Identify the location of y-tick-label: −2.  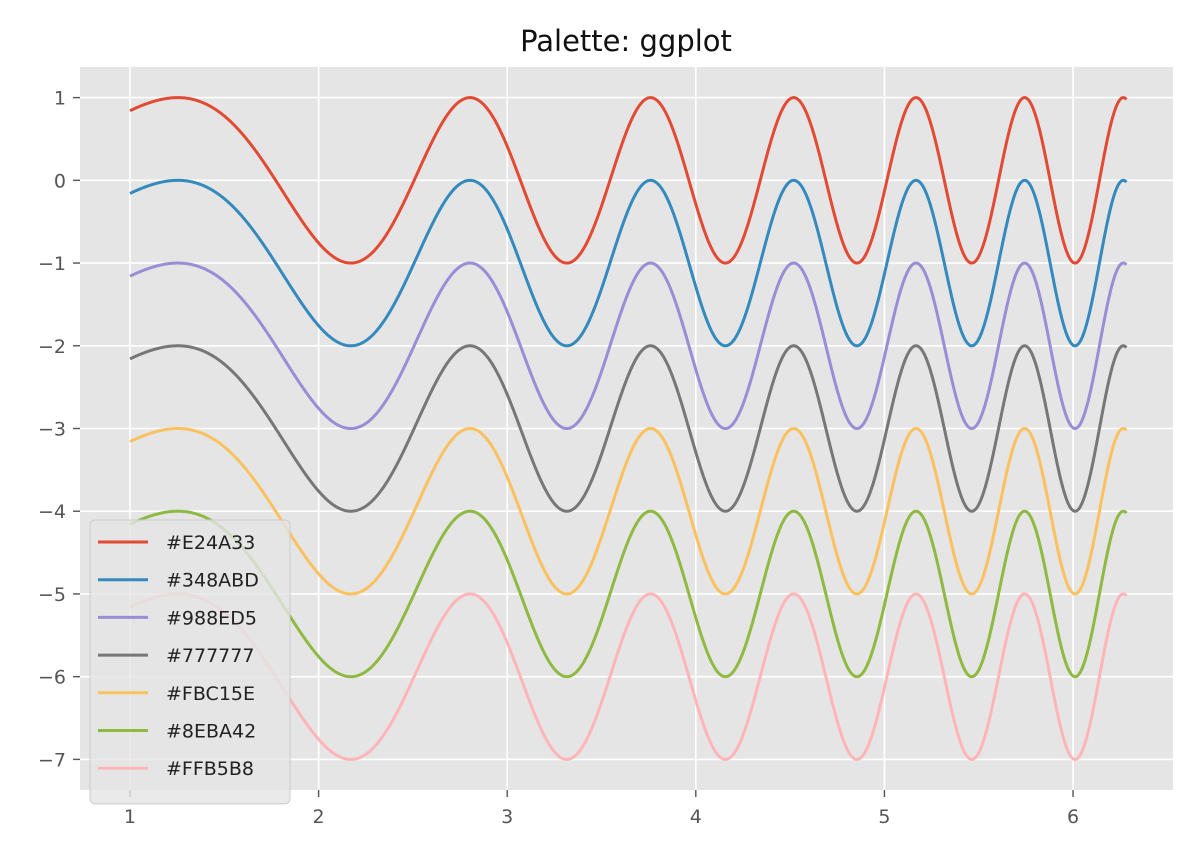
(52, 347).